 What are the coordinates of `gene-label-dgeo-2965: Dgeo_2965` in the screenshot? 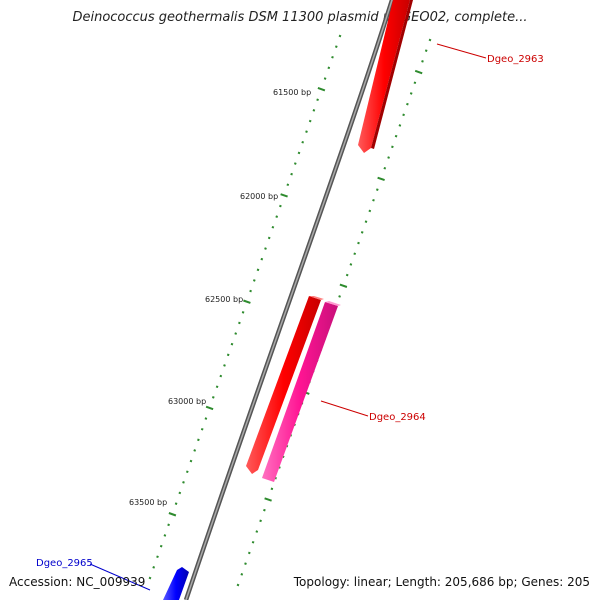 It's located at (64, 563).